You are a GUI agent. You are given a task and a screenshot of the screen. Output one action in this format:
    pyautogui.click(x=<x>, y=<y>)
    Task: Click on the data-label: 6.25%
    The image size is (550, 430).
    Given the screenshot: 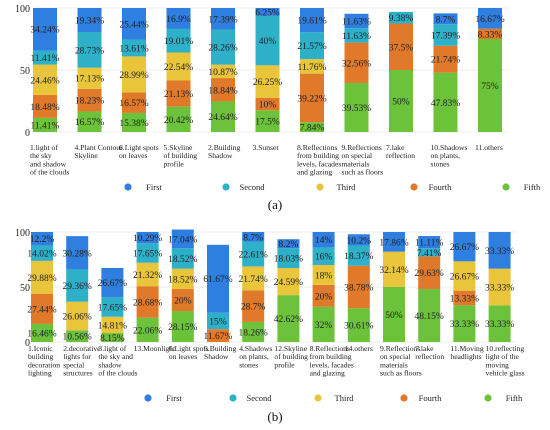 What is the action you would take?
    pyautogui.click(x=267, y=13)
    